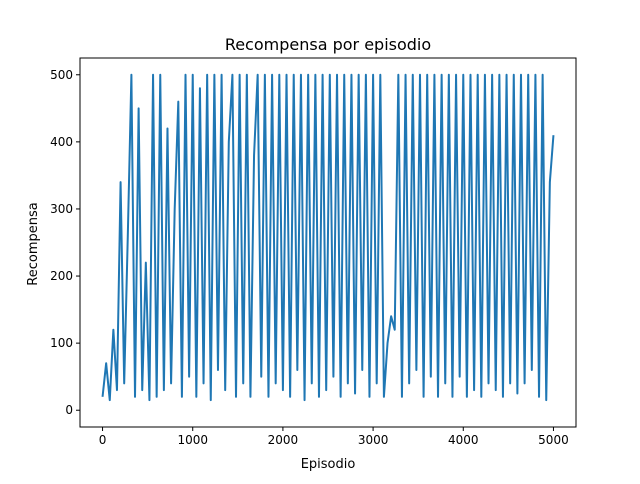  What do you see at coordinates (334, 437) in the screenshot?
I see `x-axis: 0 1000 2000 3000 4000 5000` at bounding box center [334, 437].